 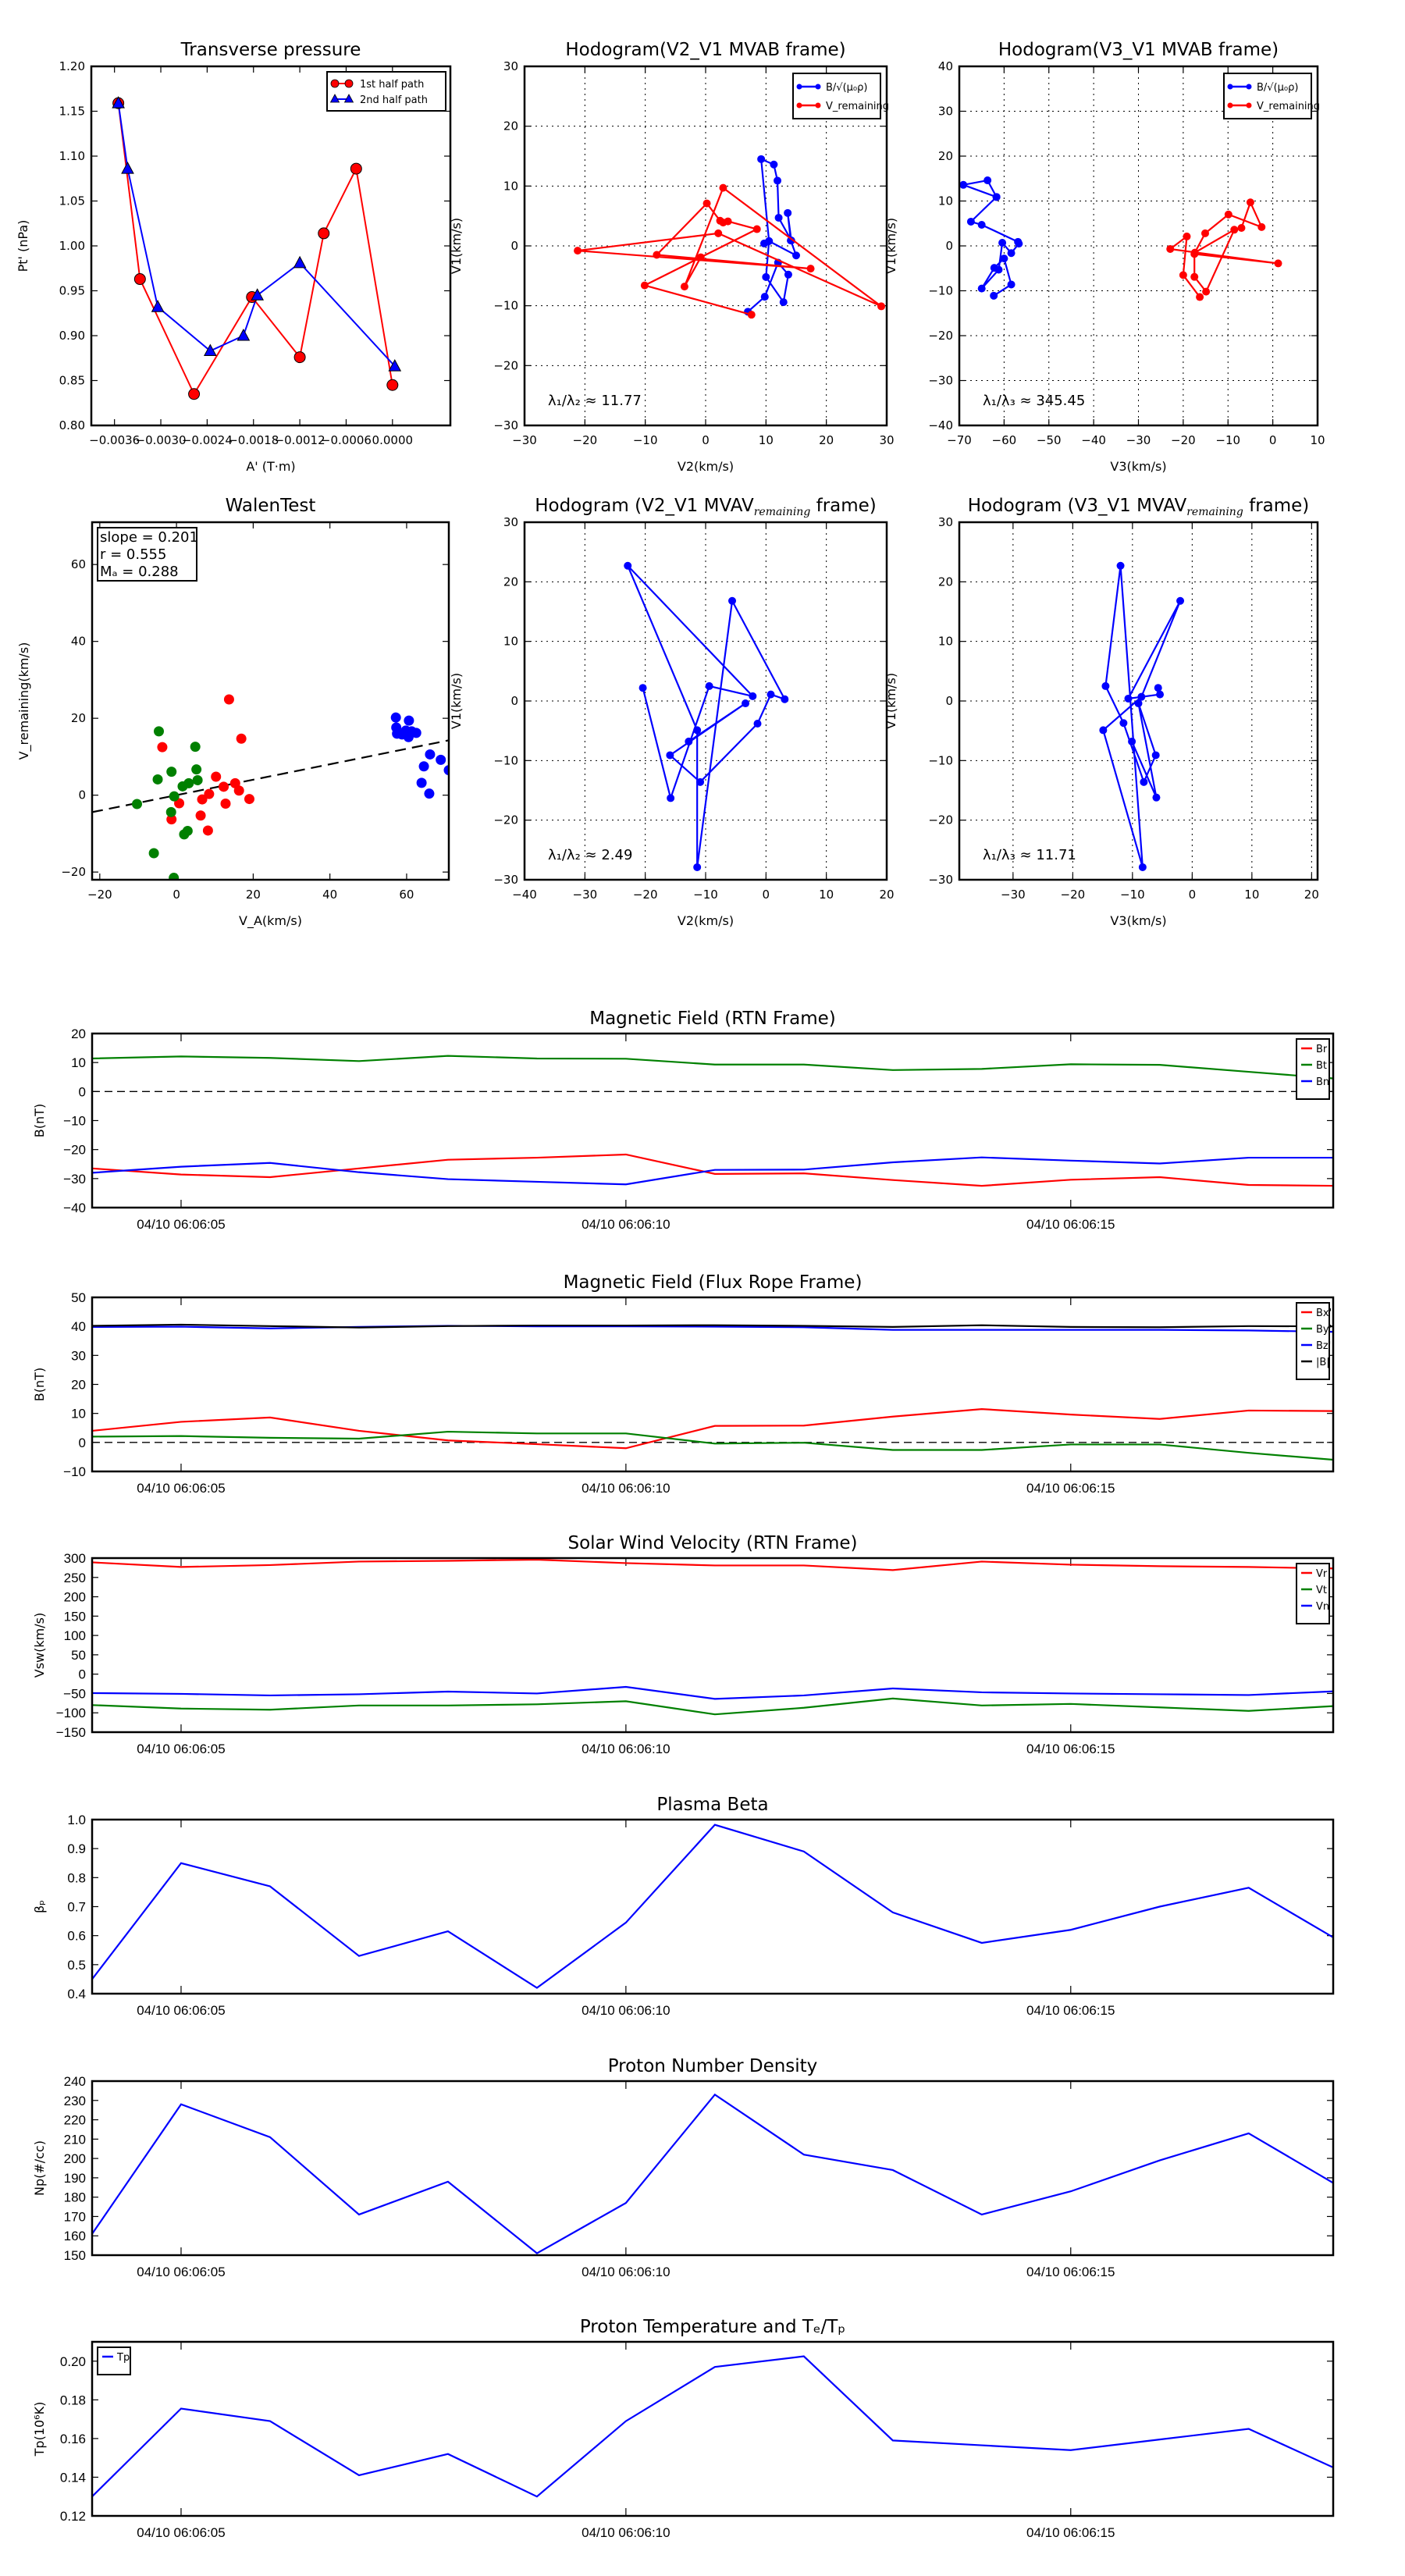 What do you see at coordinates (393, 440) in the screenshot?
I see `x-tick-label: 0.0000` at bounding box center [393, 440].